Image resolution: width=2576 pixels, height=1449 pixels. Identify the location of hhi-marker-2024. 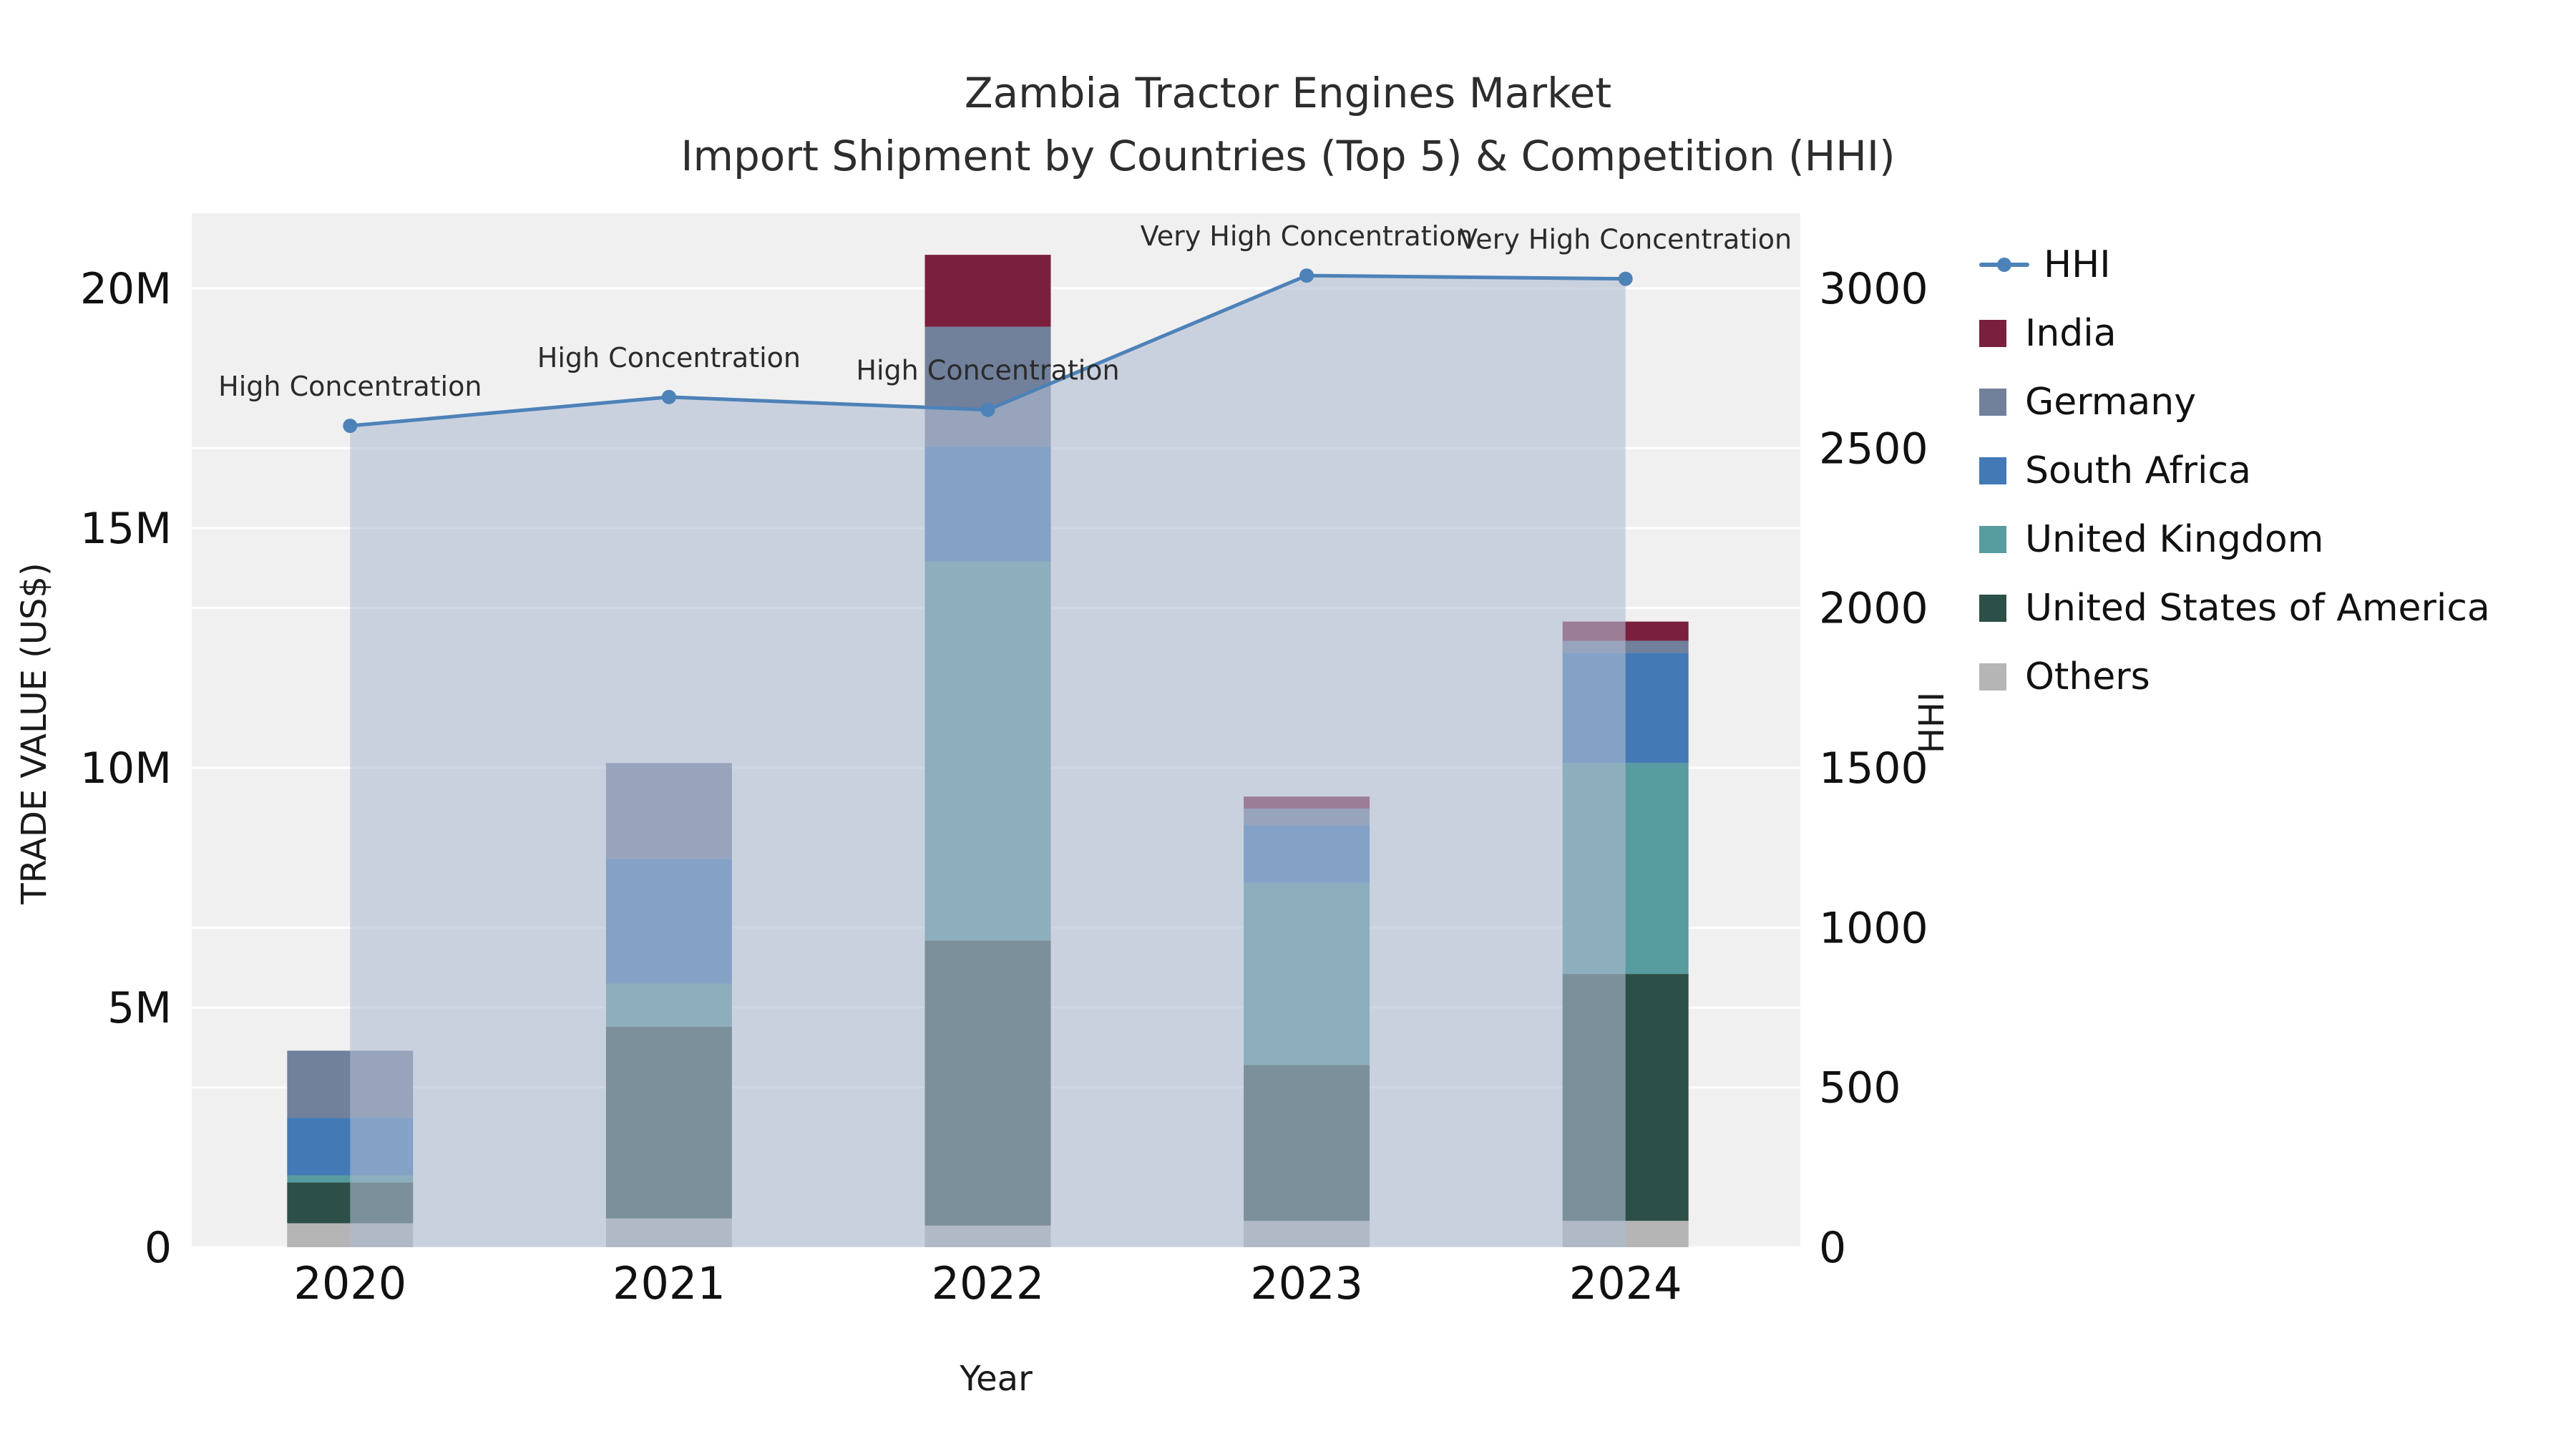
(1625, 278).